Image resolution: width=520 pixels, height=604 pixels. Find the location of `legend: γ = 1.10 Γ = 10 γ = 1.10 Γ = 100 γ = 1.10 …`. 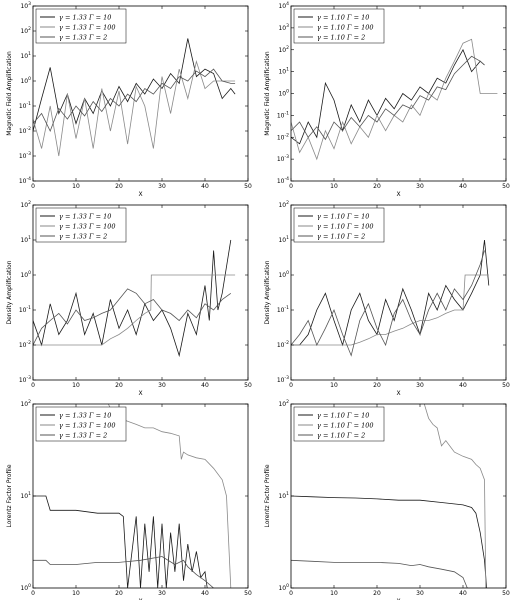

legend: γ = 1.10 Γ = 10 γ = 1.10 Γ = 100 γ = 1.10 … is located at coordinates (339, 225).